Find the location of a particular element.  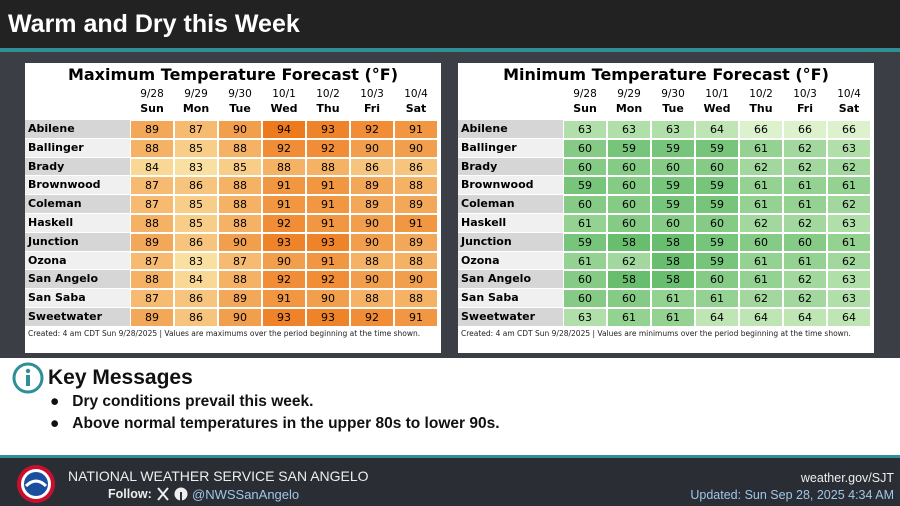

handle: @NWSSanAngelo is located at coordinates (246, 494).